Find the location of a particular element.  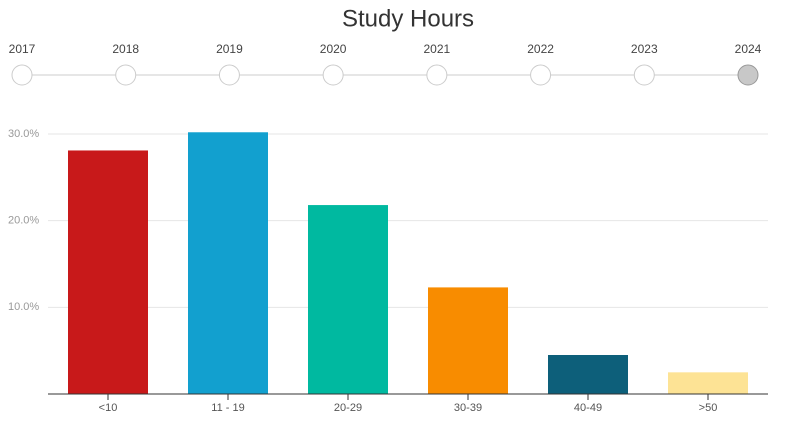

x-tick-label: 40-49 is located at coordinates (588, 408).